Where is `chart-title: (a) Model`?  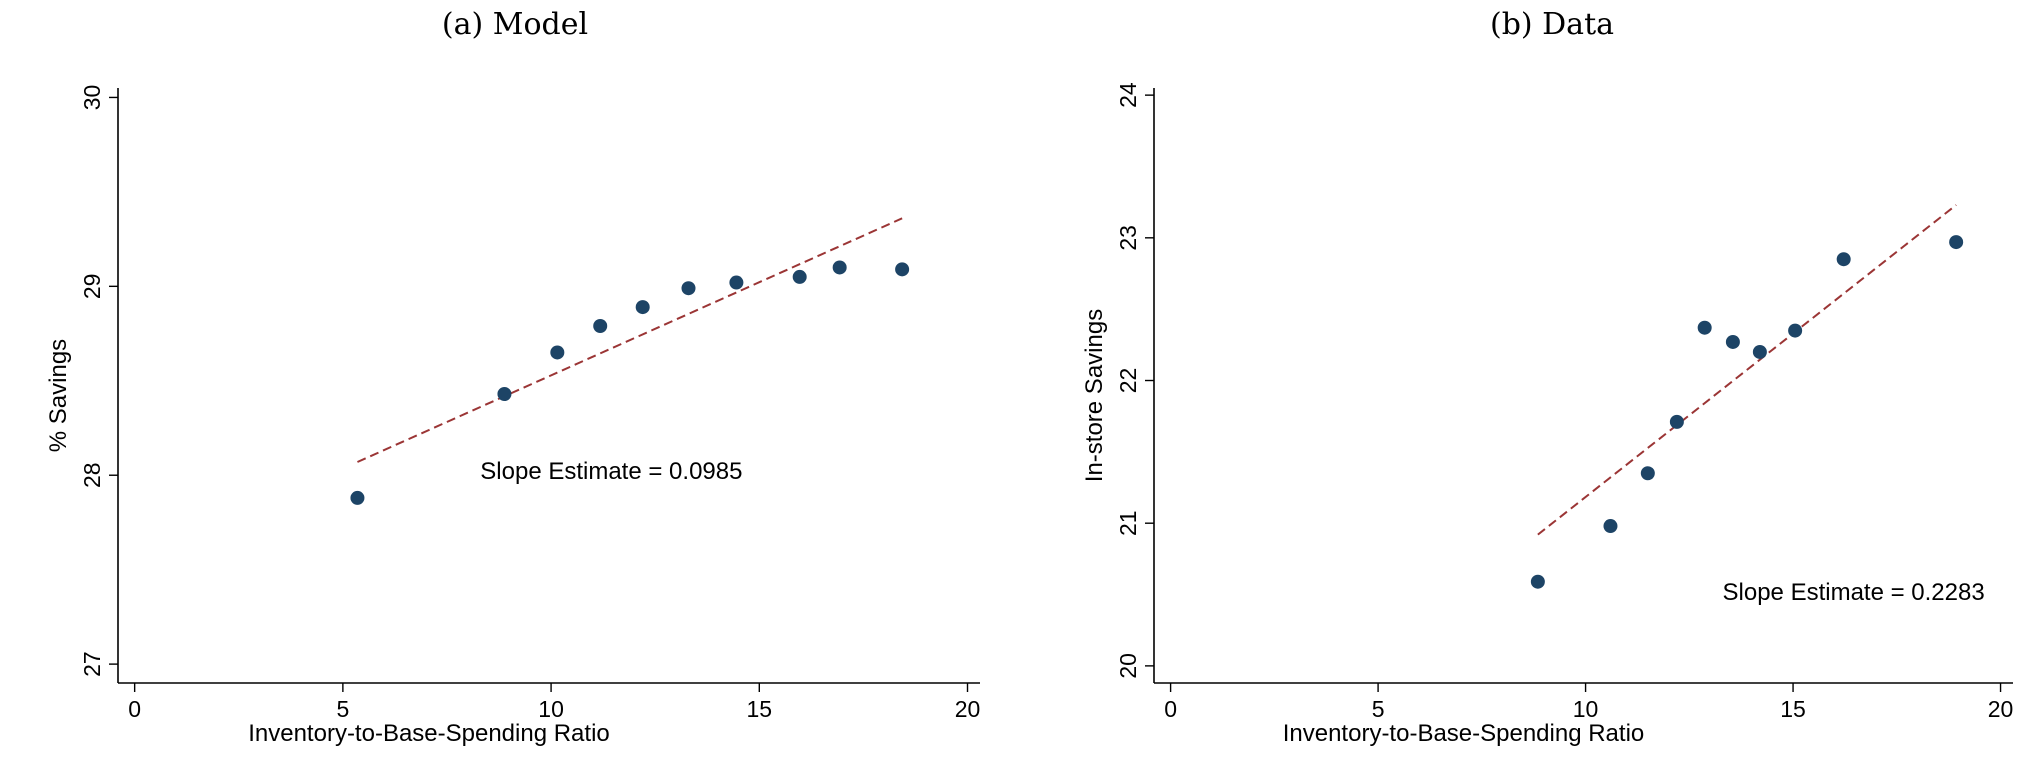 chart-title: (a) Model is located at coordinates (515, 24).